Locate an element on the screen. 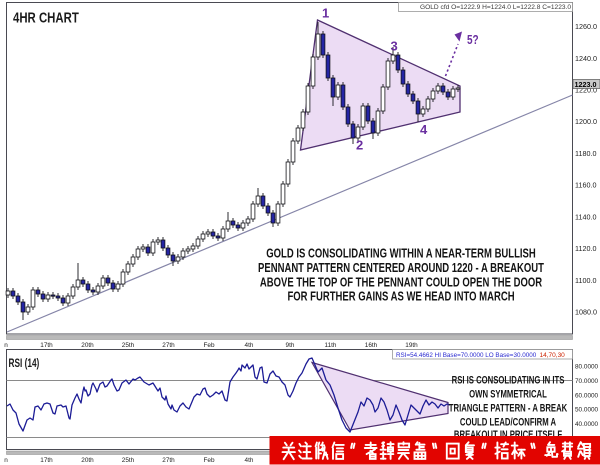 The height and width of the screenshot is (465, 600). svg-text: 1080.0 is located at coordinates (586, 312).